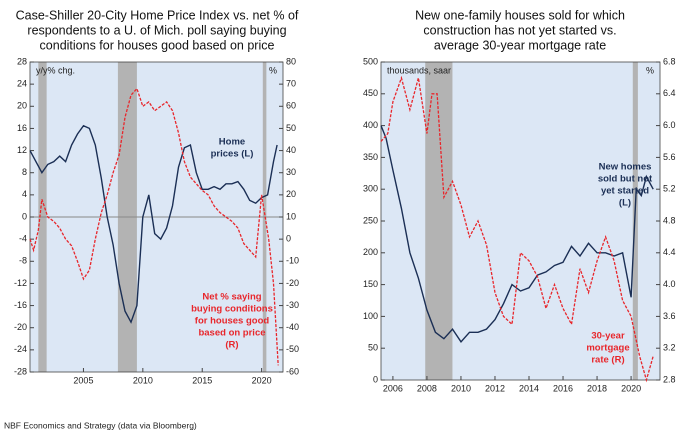 This screenshot has width=687, height=438. Describe the element at coordinates (563, 388) in the screenshot. I see `x-tick-label: 2016` at that location.